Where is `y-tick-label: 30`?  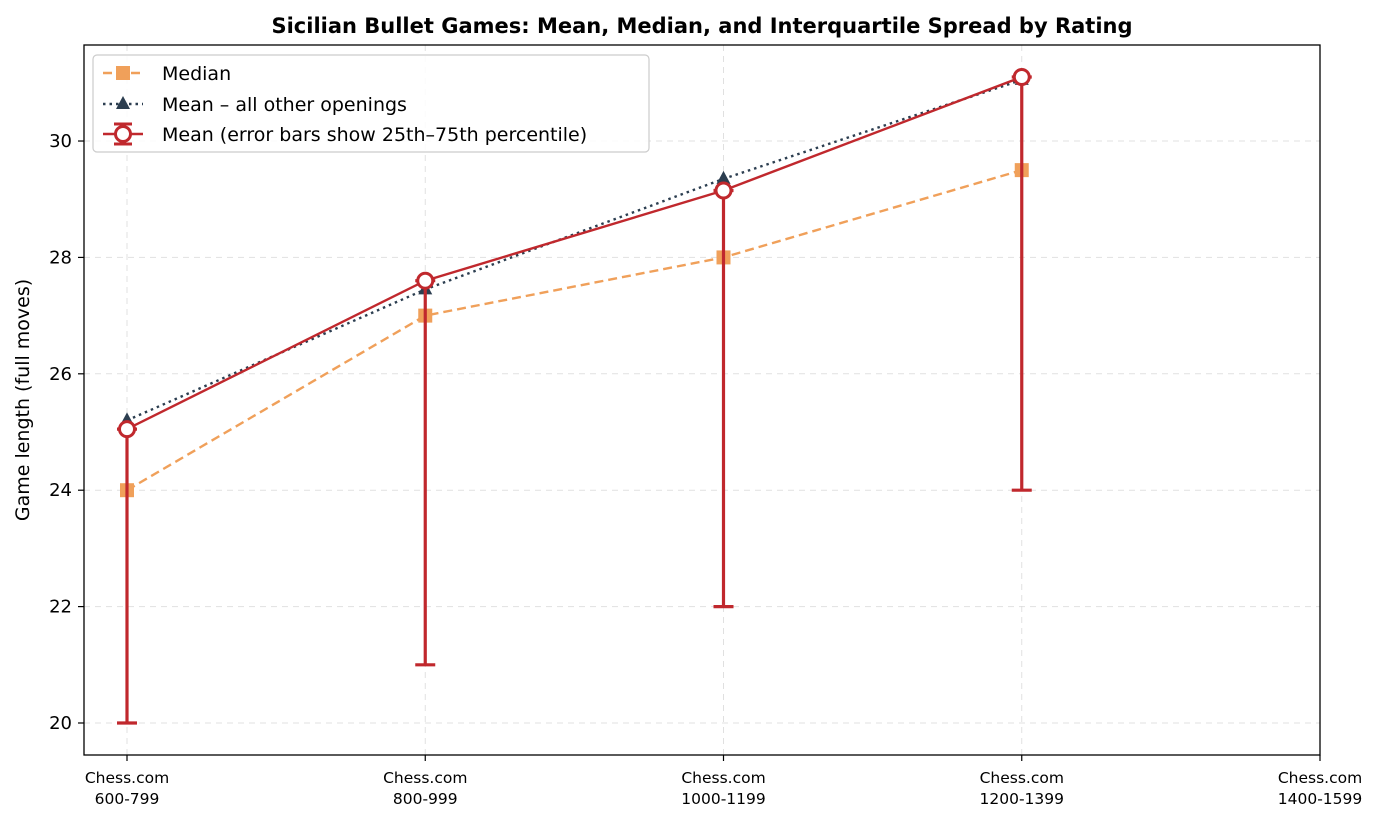 y-tick-label: 30 is located at coordinates (60, 141).